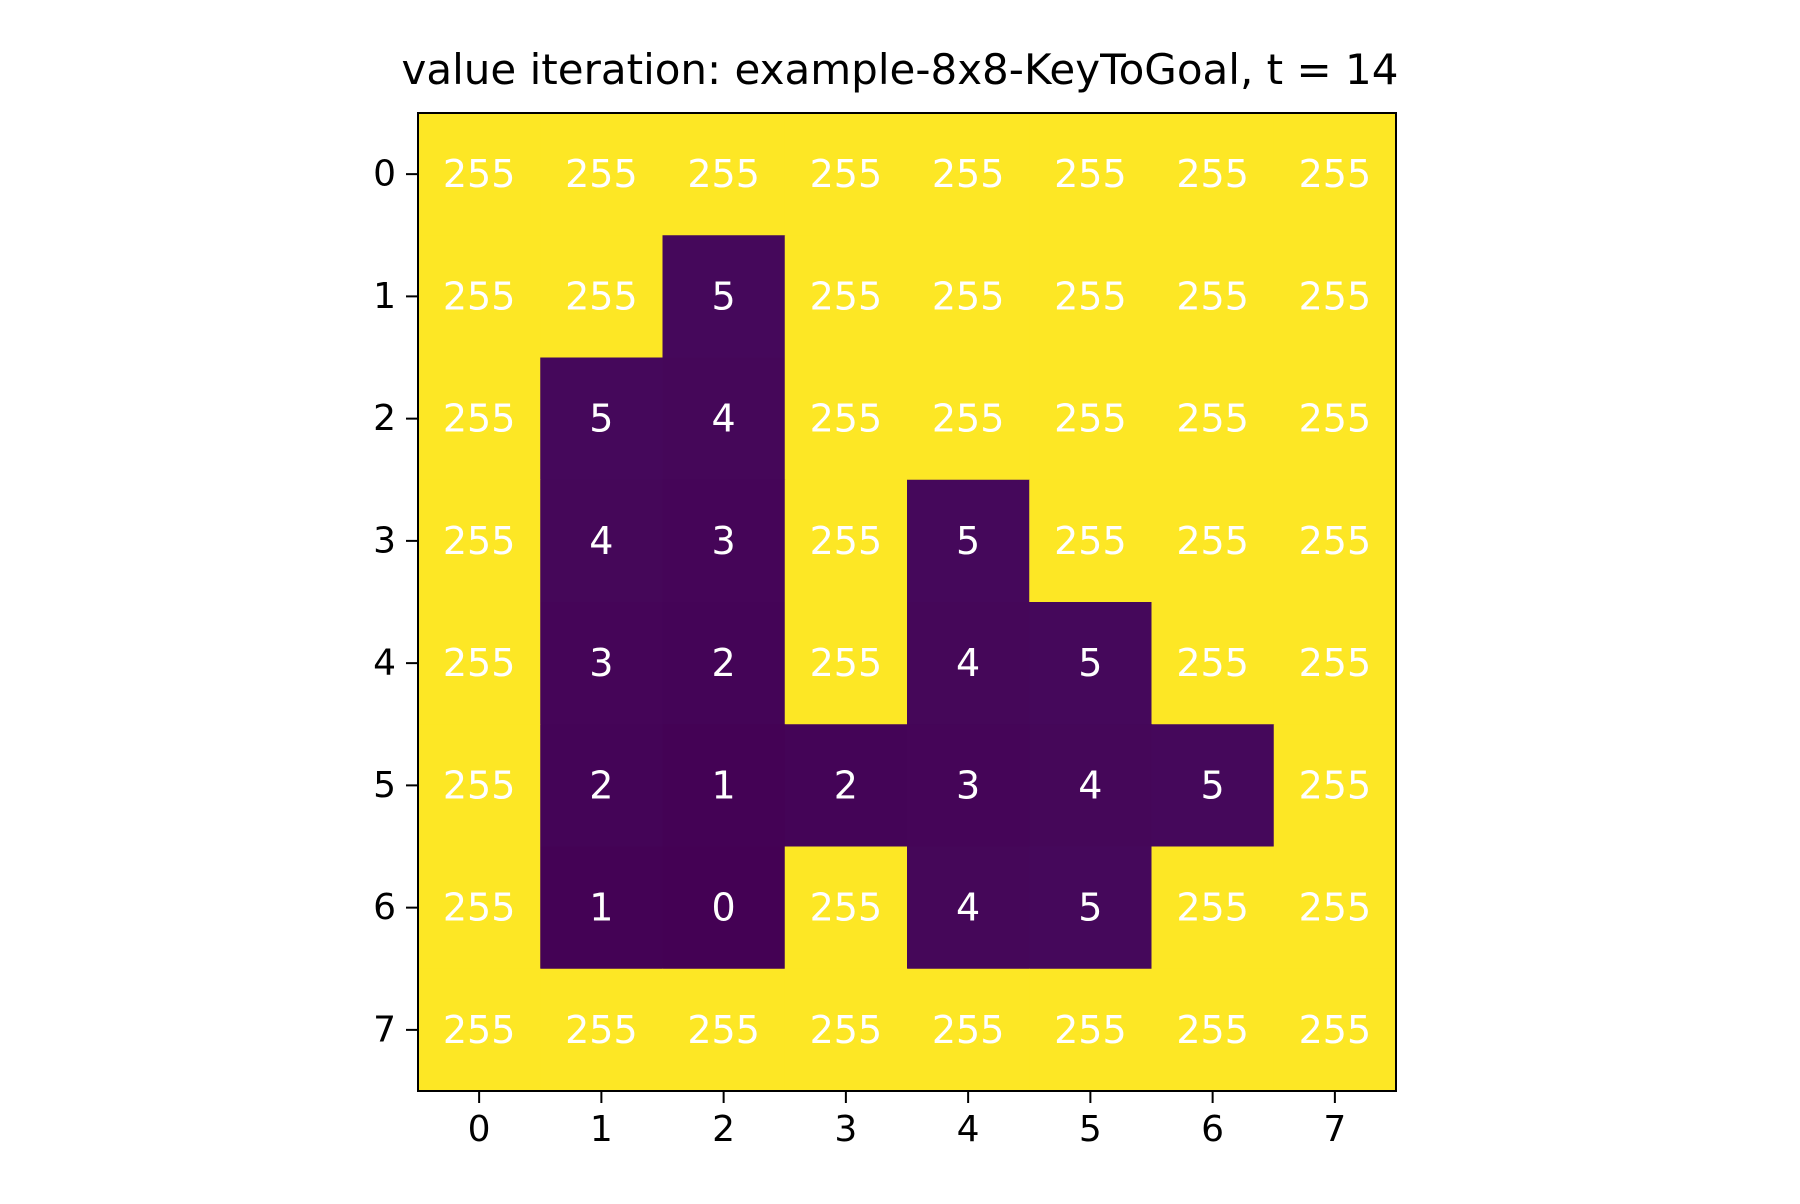 The width and height of the screenshot is (1800, 1204). I want to click on x-tick-label: 3, so click(845, 1129).